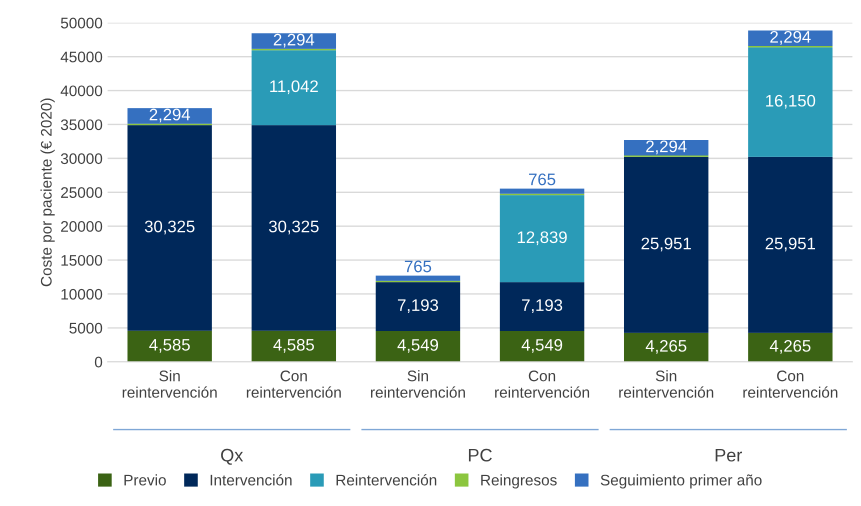 Image resolution: width=861 pixels, height=506 pixels. What do you see at coordinates (81, 124) in the screenshot?
I see `y-tick-label: 35000` at bounding box center [81, 124].